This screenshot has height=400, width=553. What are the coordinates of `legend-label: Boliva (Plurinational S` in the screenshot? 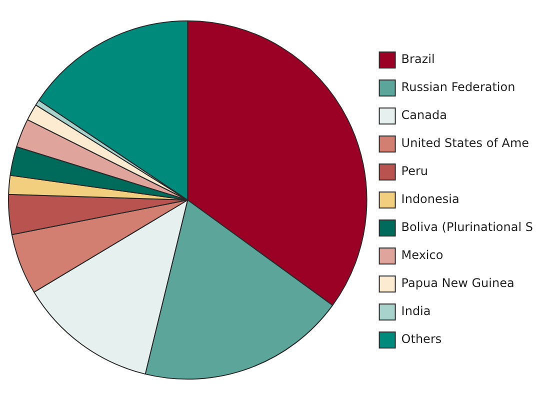 It's located at (467, 227).